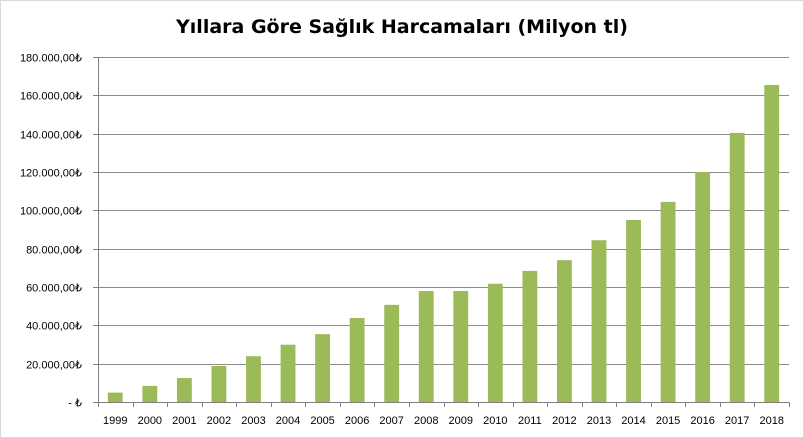  What do you see at coordinates (391, 421) in the screenshot?
I see `x-tick-label: 2007` at bounding box center [391, 421].